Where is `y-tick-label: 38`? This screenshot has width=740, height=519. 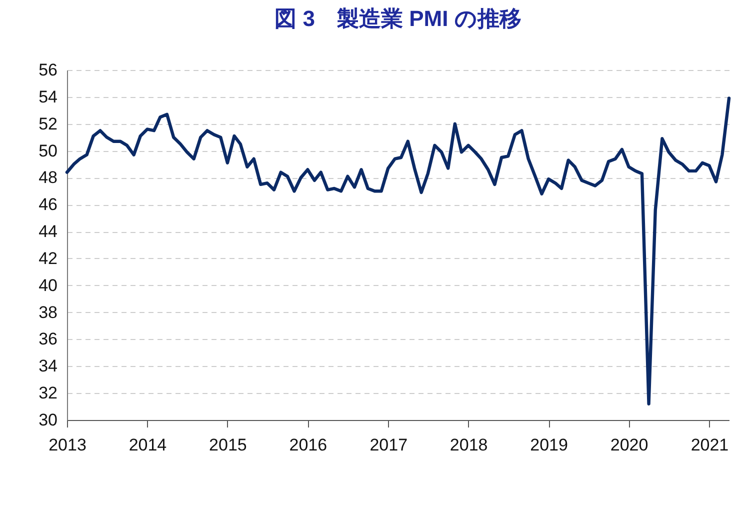 y-tick-label: 38 is located at coordinates (48, 312).